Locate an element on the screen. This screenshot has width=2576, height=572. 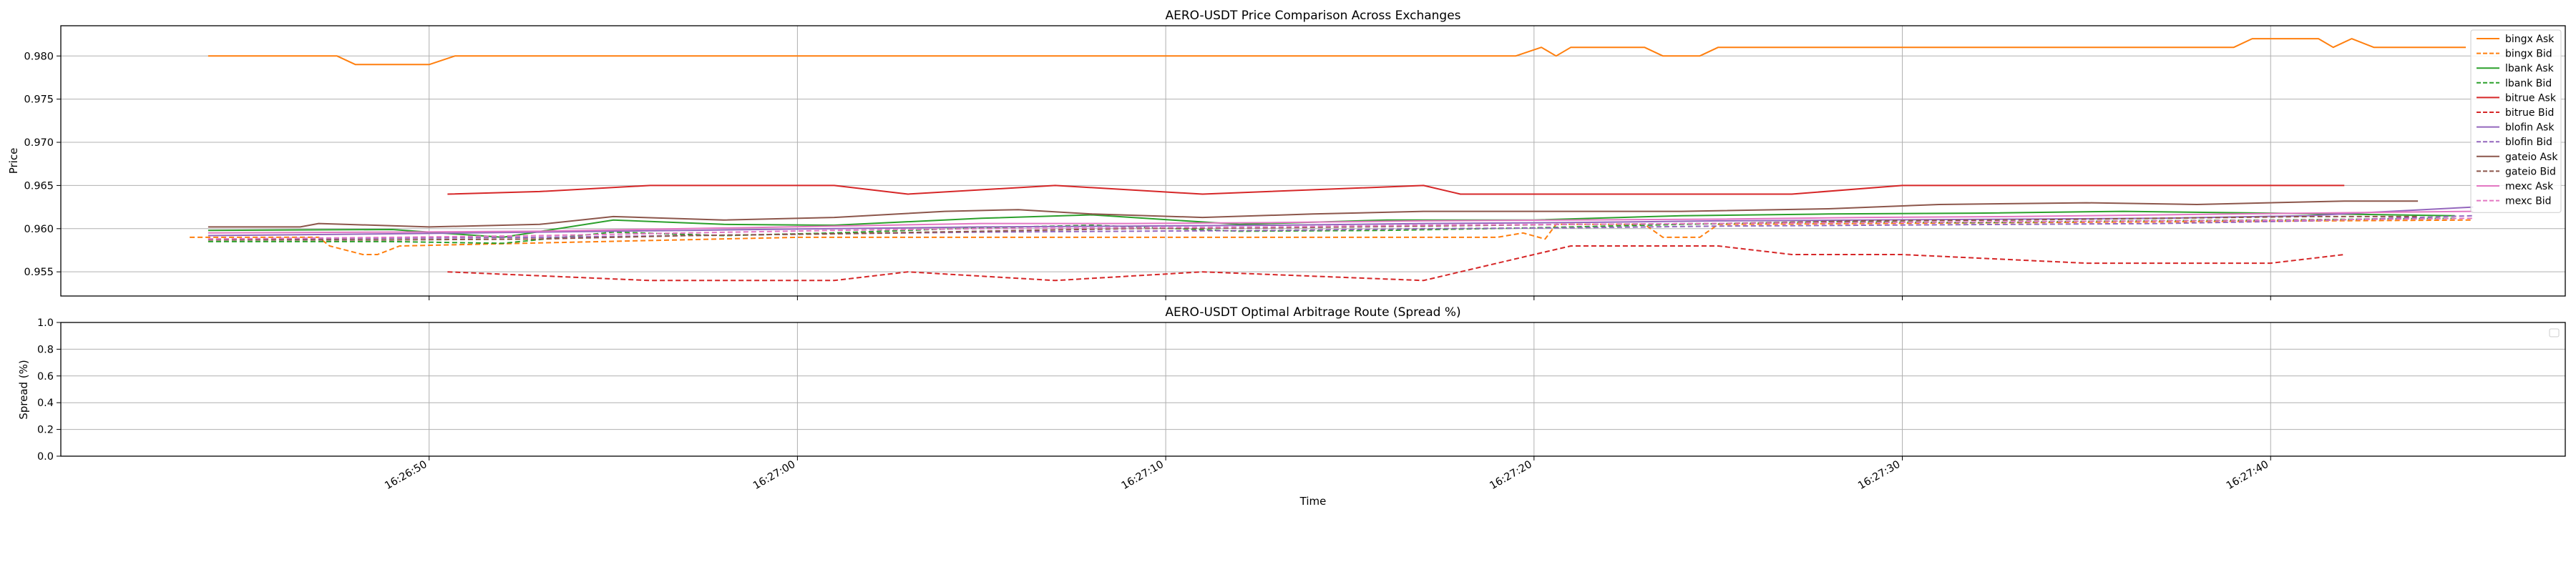
legend-label: bingx Ask is located at coordinates (2530, 39).